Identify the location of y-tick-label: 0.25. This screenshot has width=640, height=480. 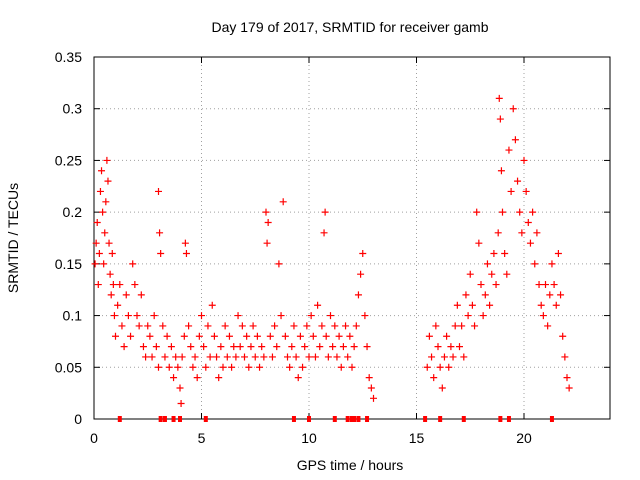
(68, 160).